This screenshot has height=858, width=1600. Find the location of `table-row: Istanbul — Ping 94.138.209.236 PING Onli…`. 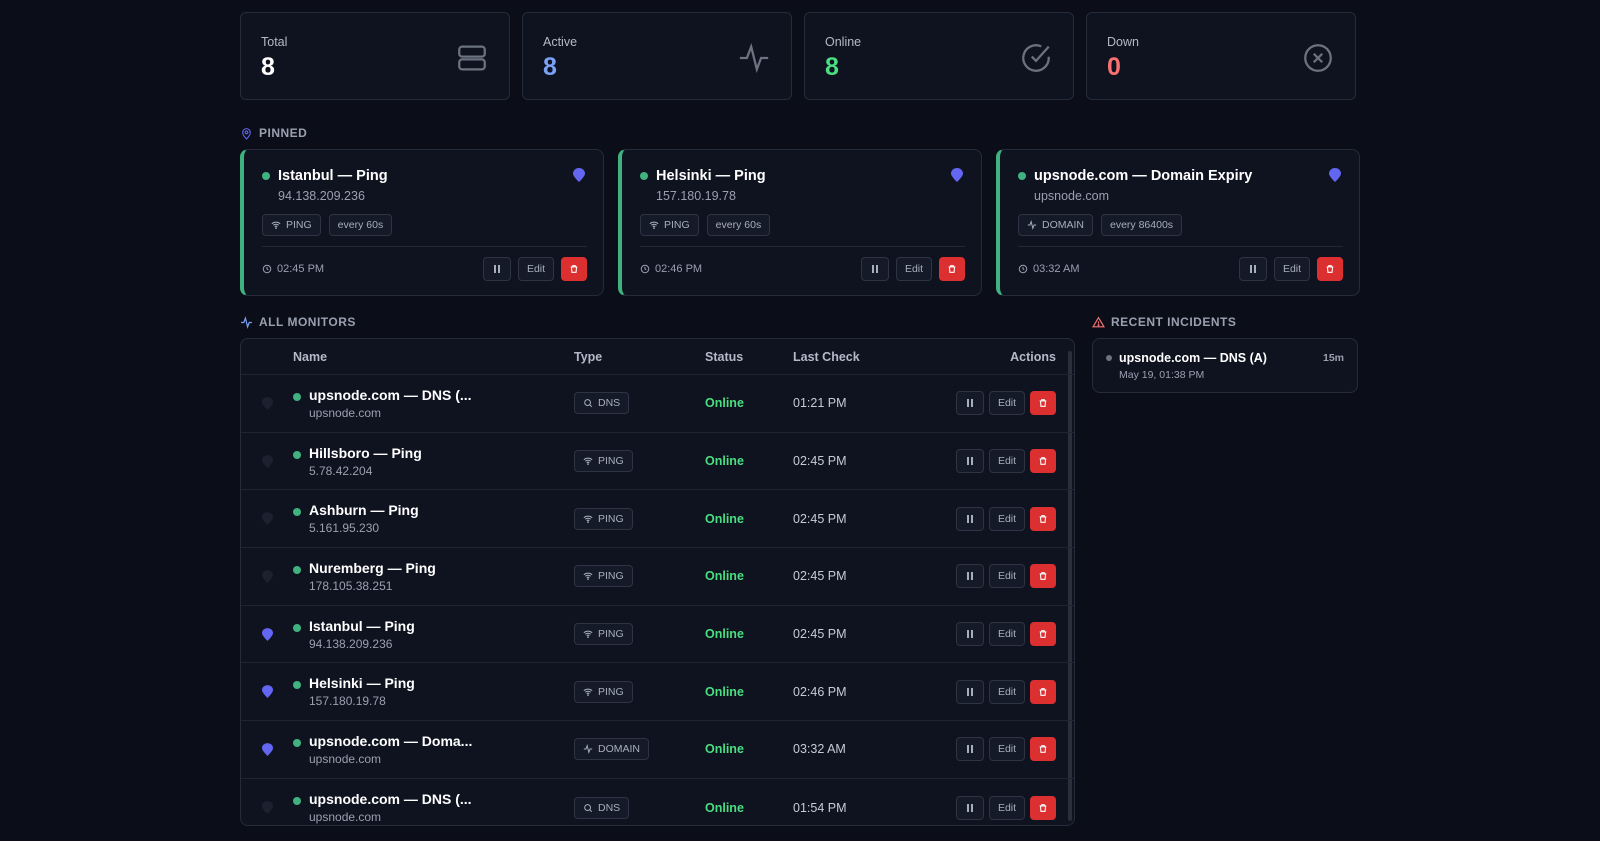

table-row: Istanbul — Ping 94.138.209.236 PING Onli… is located at coordinates (657, 635).